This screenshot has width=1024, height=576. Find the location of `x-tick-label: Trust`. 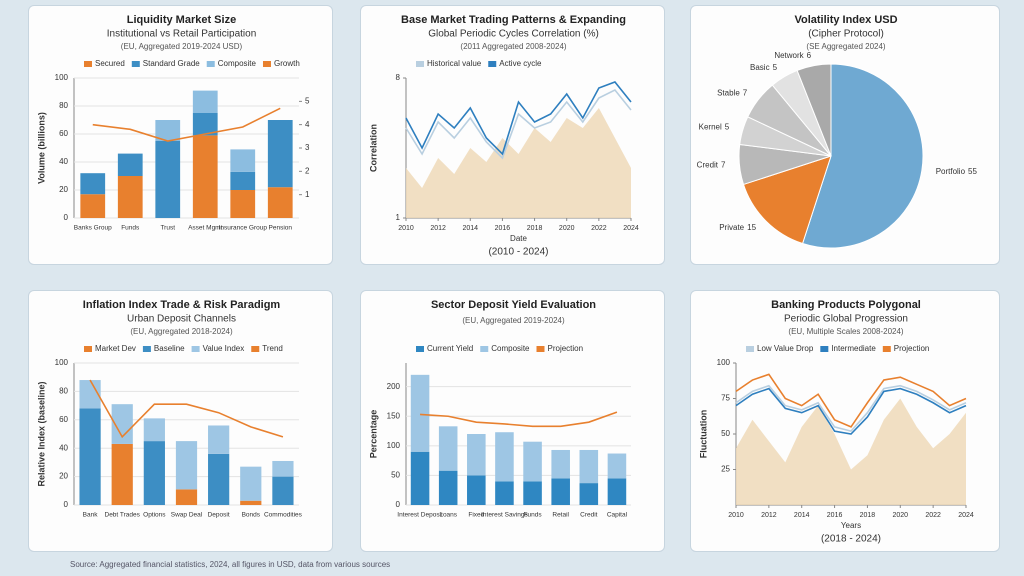

x-tick-label: Trust is located at coordinates (167, 228).